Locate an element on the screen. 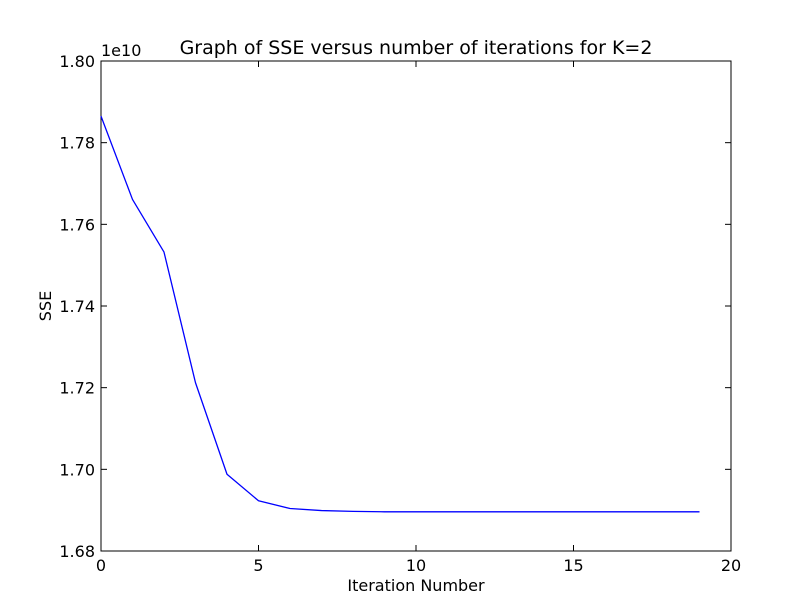  y-tick-label: 1.70 is located at coordinates (77, 469).